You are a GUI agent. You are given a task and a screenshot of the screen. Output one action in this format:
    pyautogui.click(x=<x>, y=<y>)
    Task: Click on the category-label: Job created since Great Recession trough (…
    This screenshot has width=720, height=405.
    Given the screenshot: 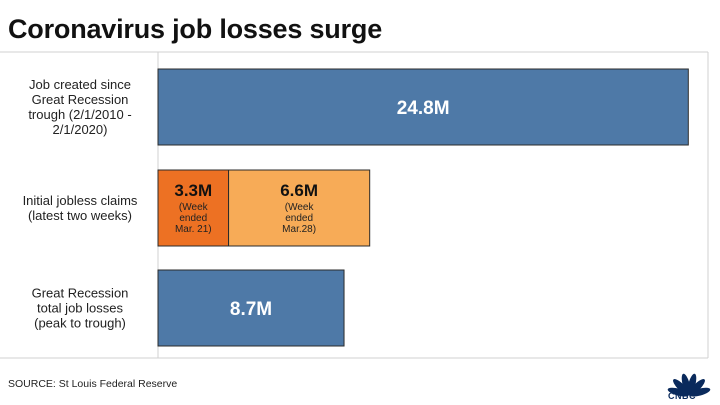 What is the action you would take?
    pyautogui.click(x=79, y=107)
    